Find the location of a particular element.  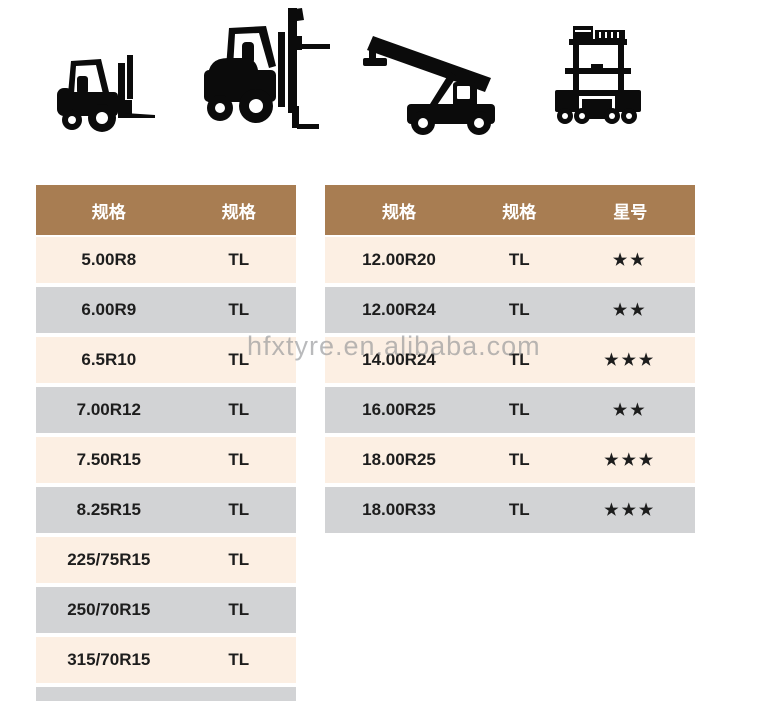

spec-cell: 8.25R15 is located at coordinates (108, 509).